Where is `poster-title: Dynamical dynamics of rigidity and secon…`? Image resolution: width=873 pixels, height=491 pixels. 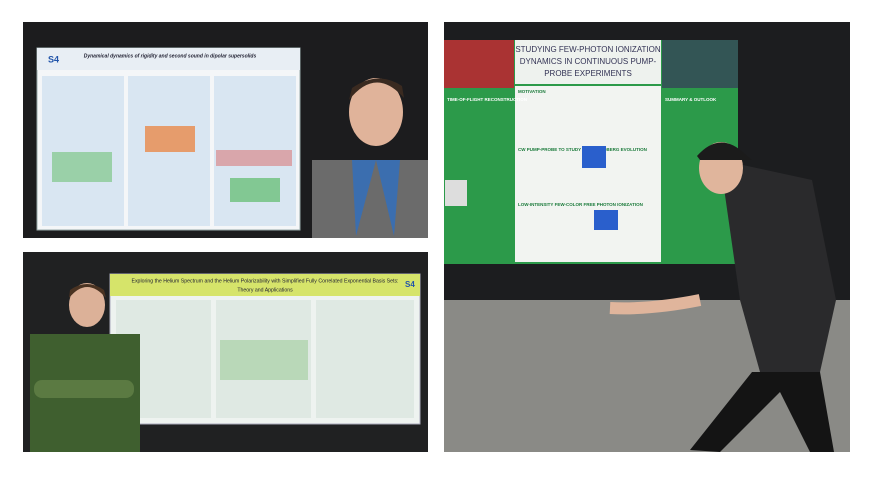
poster-title: Dynamical dynamics of rigidity and secon… is located at coordinates (170, 56).